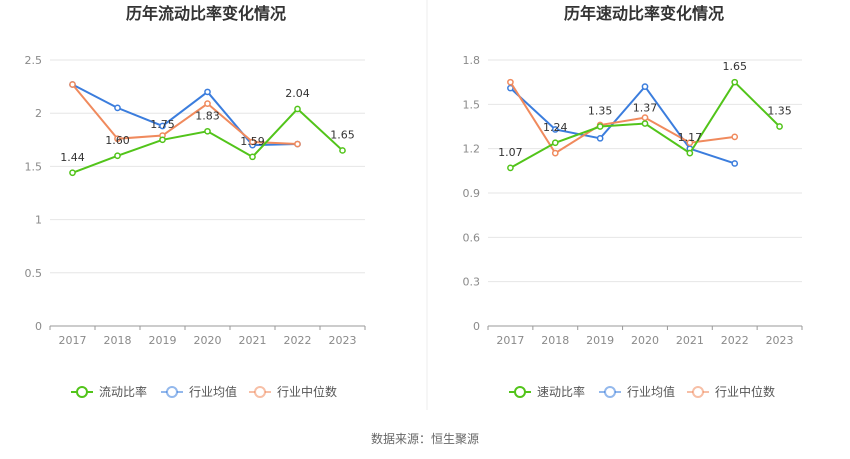 This screenshot has width=850, height=459. Describe the element at coordinates (472, 60) in the screenshot. I see `y-tick-label: 1.8` at that location.